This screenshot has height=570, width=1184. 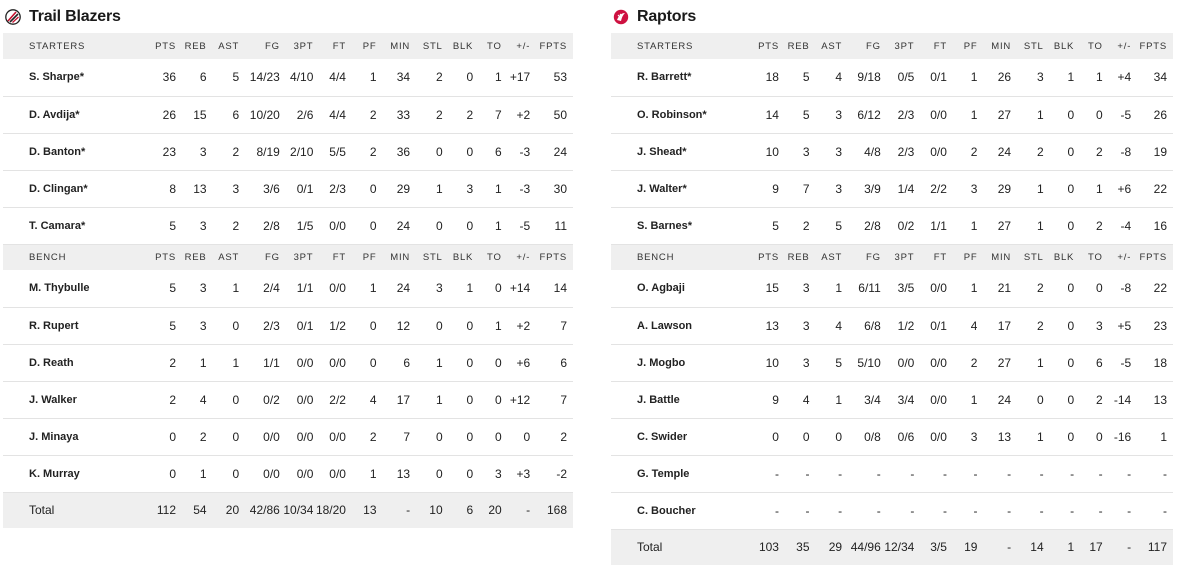 What do you see at coordinates (794, 363) in the screenshot?
I see `stat-cell: 3` at bounding box center [794, 363].